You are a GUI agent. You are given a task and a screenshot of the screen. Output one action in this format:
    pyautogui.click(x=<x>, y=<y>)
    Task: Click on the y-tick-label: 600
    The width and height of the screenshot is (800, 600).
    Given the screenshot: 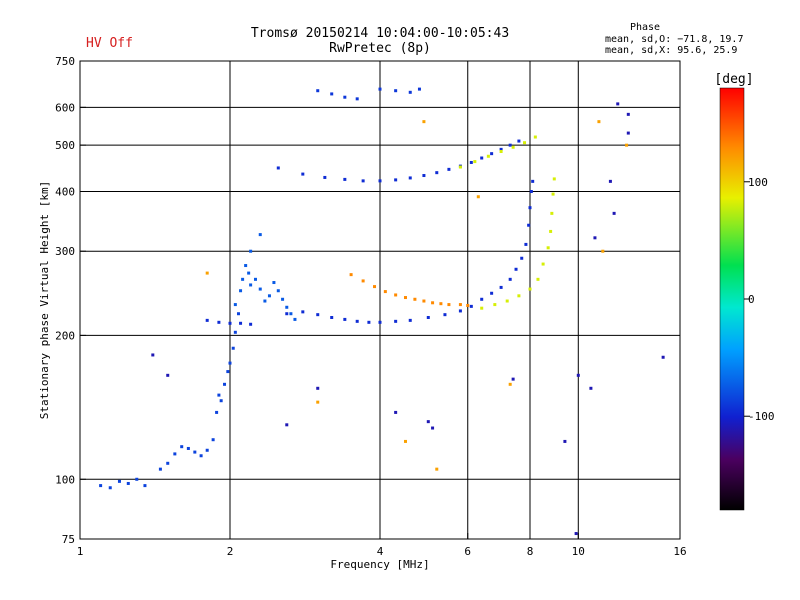 What is the action you would take?
    pyautogui.click(x=65, y=107)
    